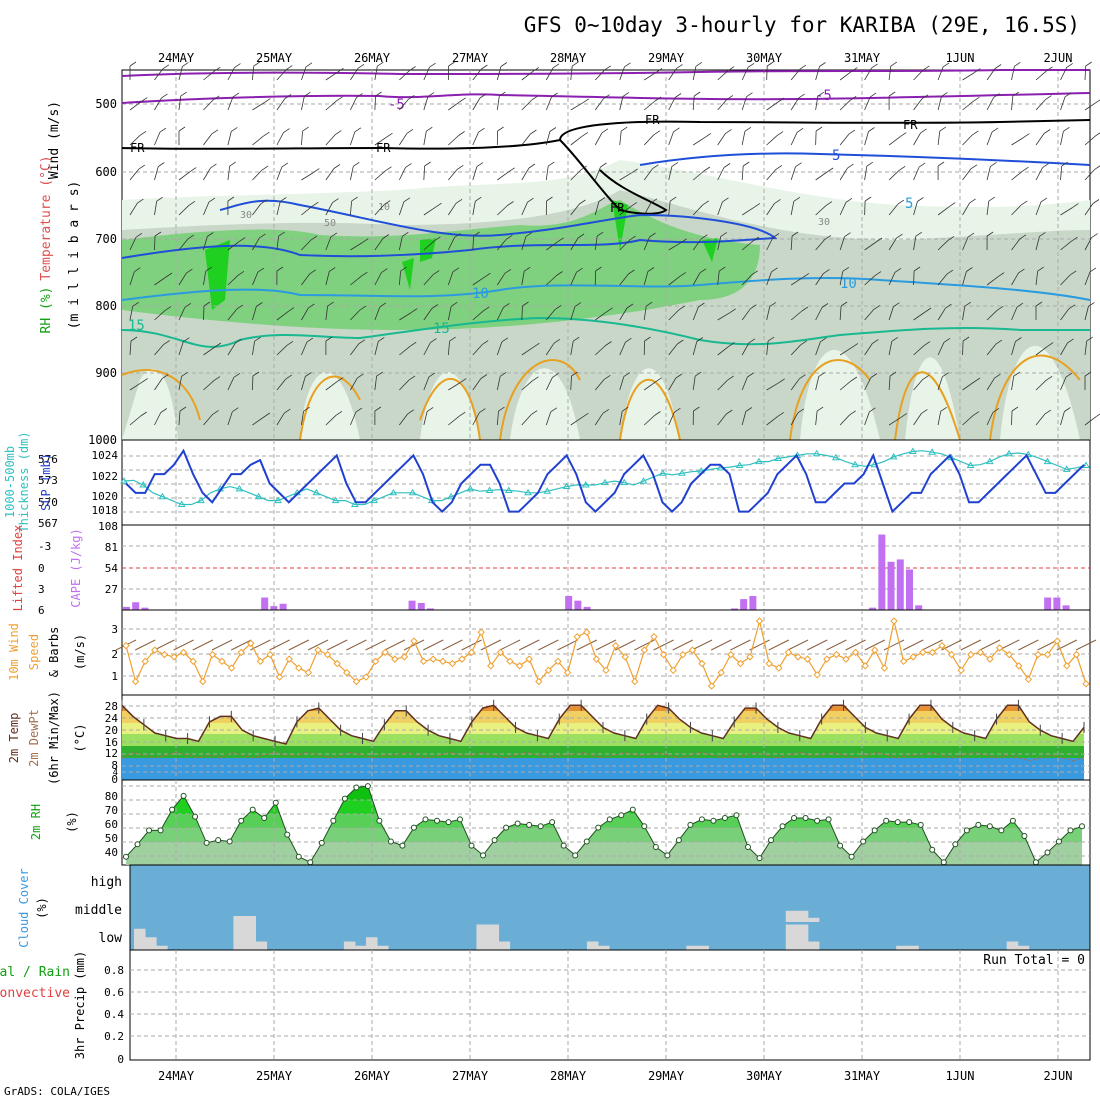 This screenshot has height=1100, width=1100. What do you see at coordinates (105, 455) in the screenshot?
I see `slp-tick-1024: 1024` at bounding box center [105, 455].